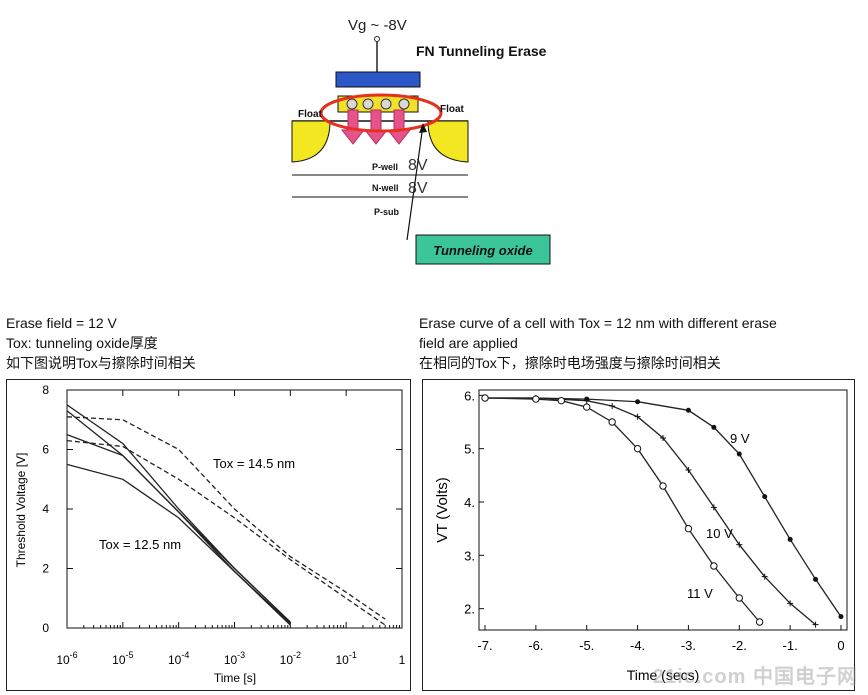 The height and width of the screenshot is (695, 868). What do you see at coordinates (311, 141) in the screenshot?
I see `source-region` at bounding box center [311, 141].